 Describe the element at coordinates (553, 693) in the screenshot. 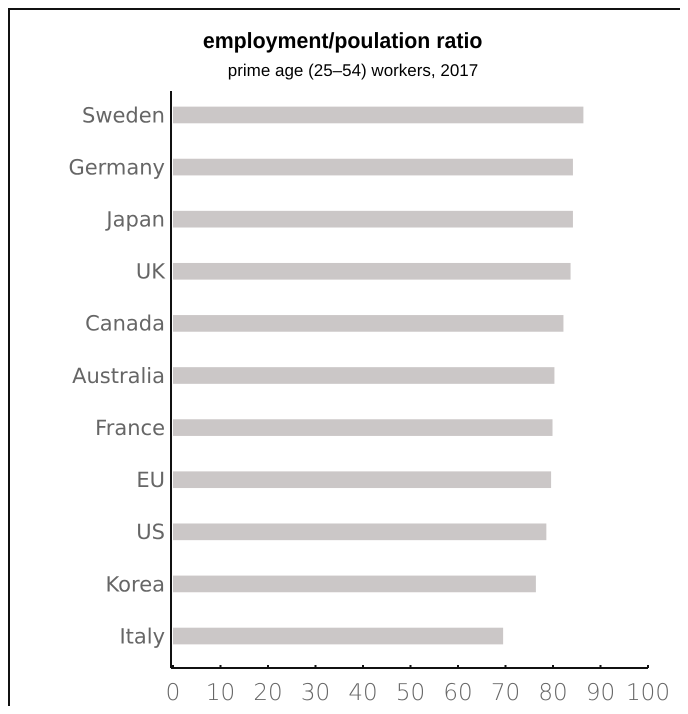

I see `x-tick-label: 80` at that location.